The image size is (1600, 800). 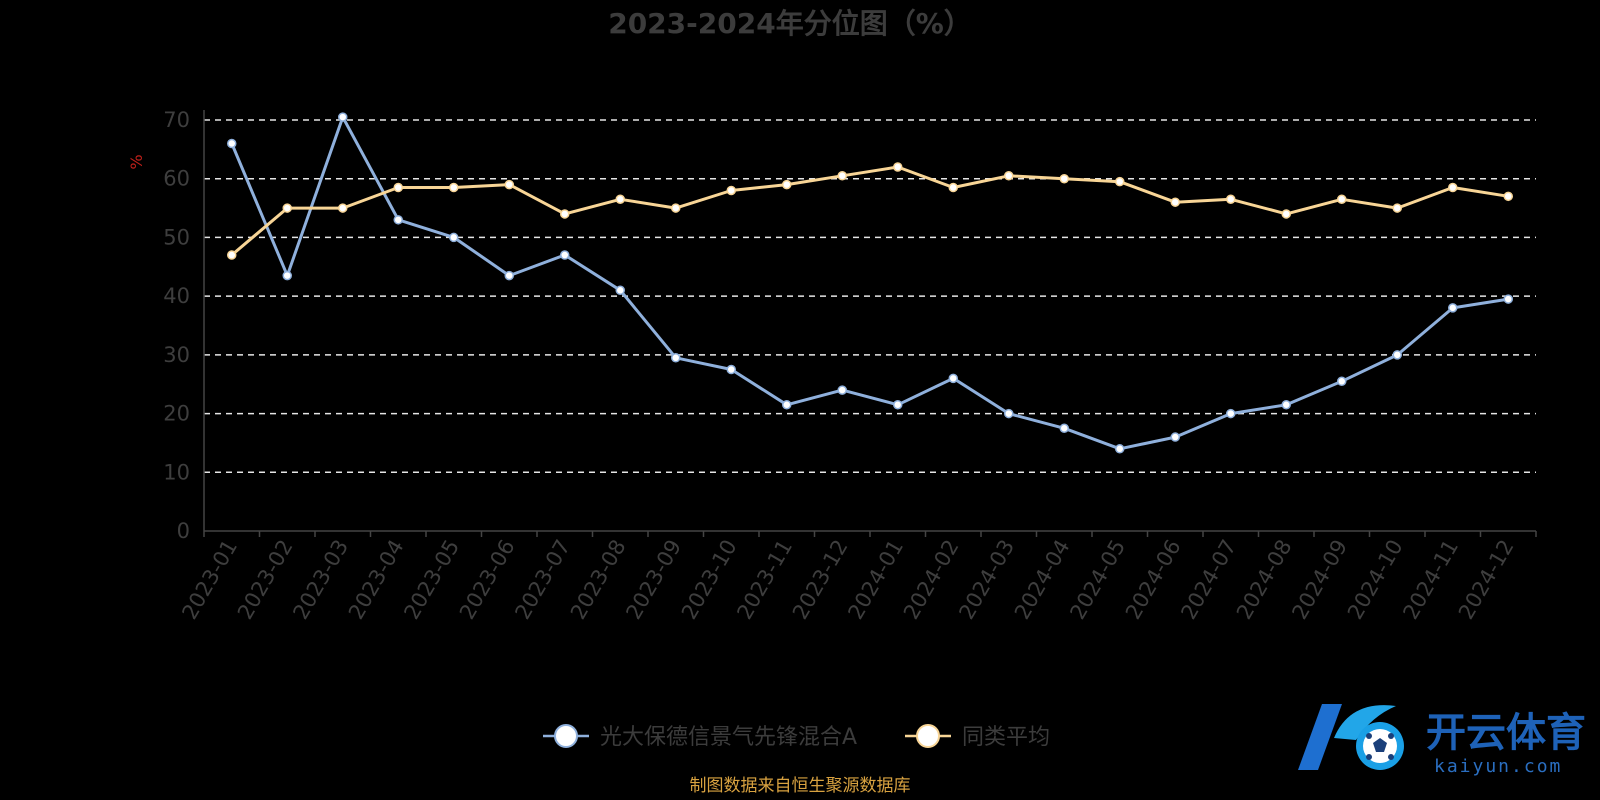 I want to click on x-tick-label: 2023-08, so click(x=598, y=580).